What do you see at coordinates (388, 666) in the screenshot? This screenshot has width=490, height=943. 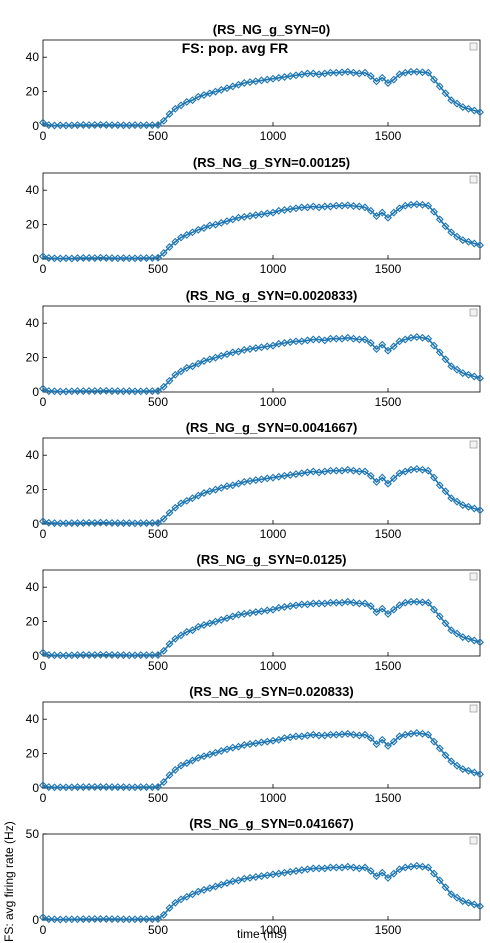 I see `x-tick-label: 1500` at bounding box center [388, 666].